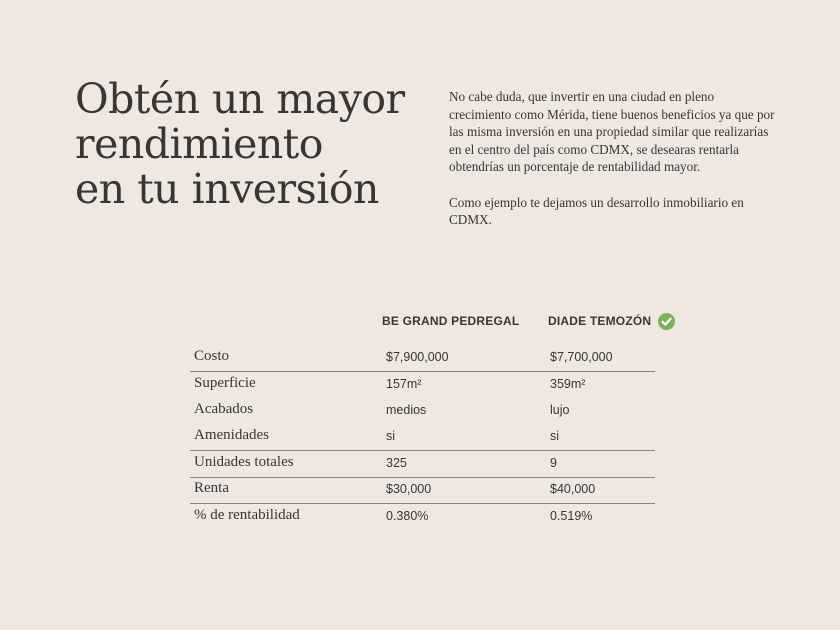 The image size is (840, 630). What do you see at coordinates (422, 464) in the screenshot?
I see `table-row: Unidades totales 325 9` at bounding box center [422, 464].